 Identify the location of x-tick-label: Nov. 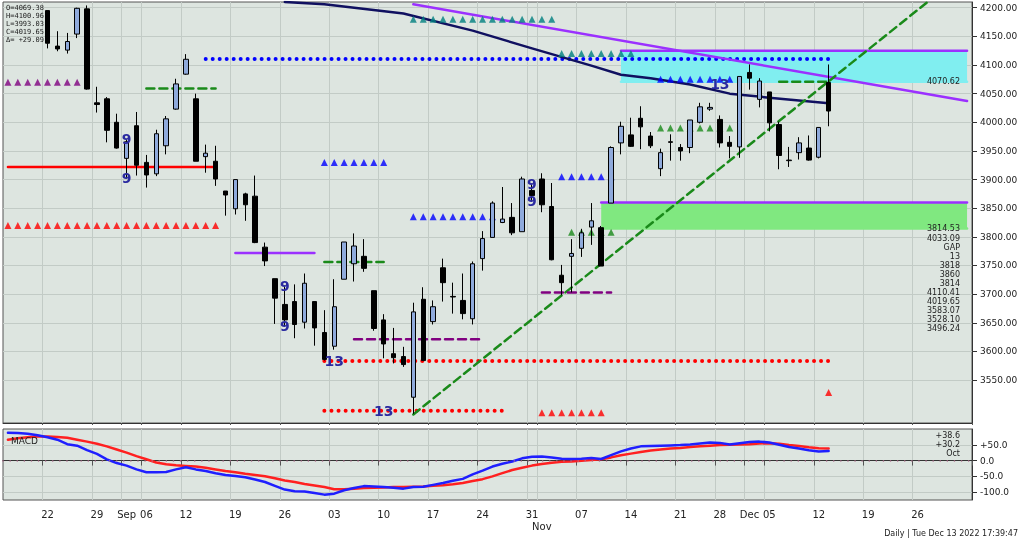
(542, 526).